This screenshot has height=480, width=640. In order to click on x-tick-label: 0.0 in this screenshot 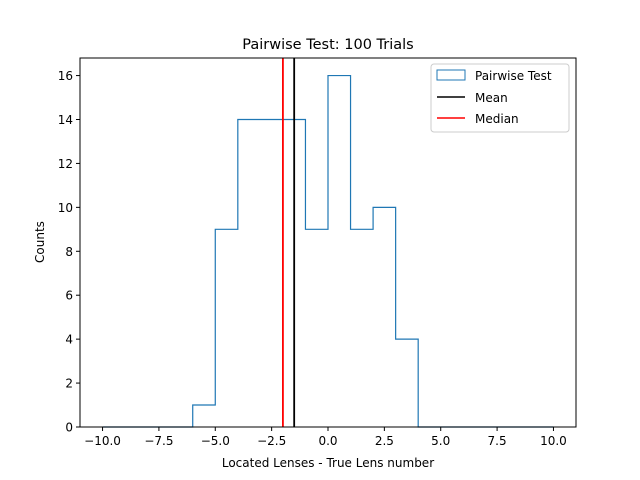, I will do `click(327, 441)`.